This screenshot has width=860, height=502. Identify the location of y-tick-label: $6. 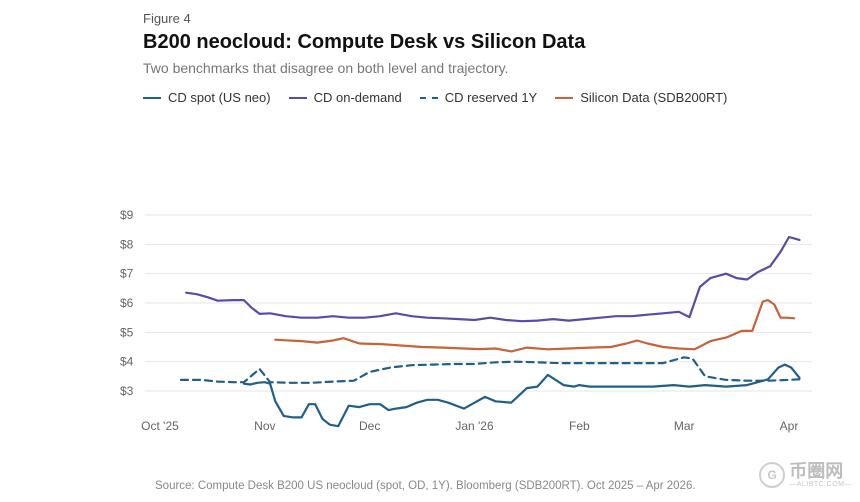
(127, 303).